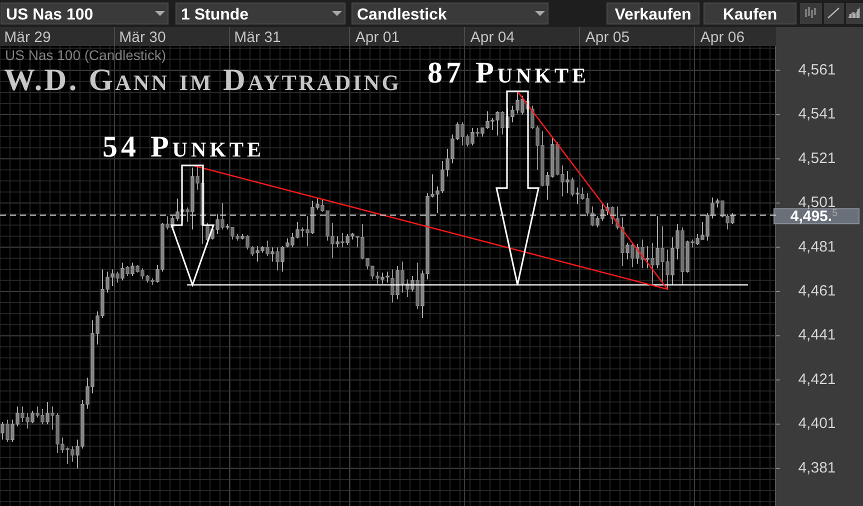  Describe the element at coordinates (817, 114) in the screenshot. I see `y-tick-label: 4,541` at that location.